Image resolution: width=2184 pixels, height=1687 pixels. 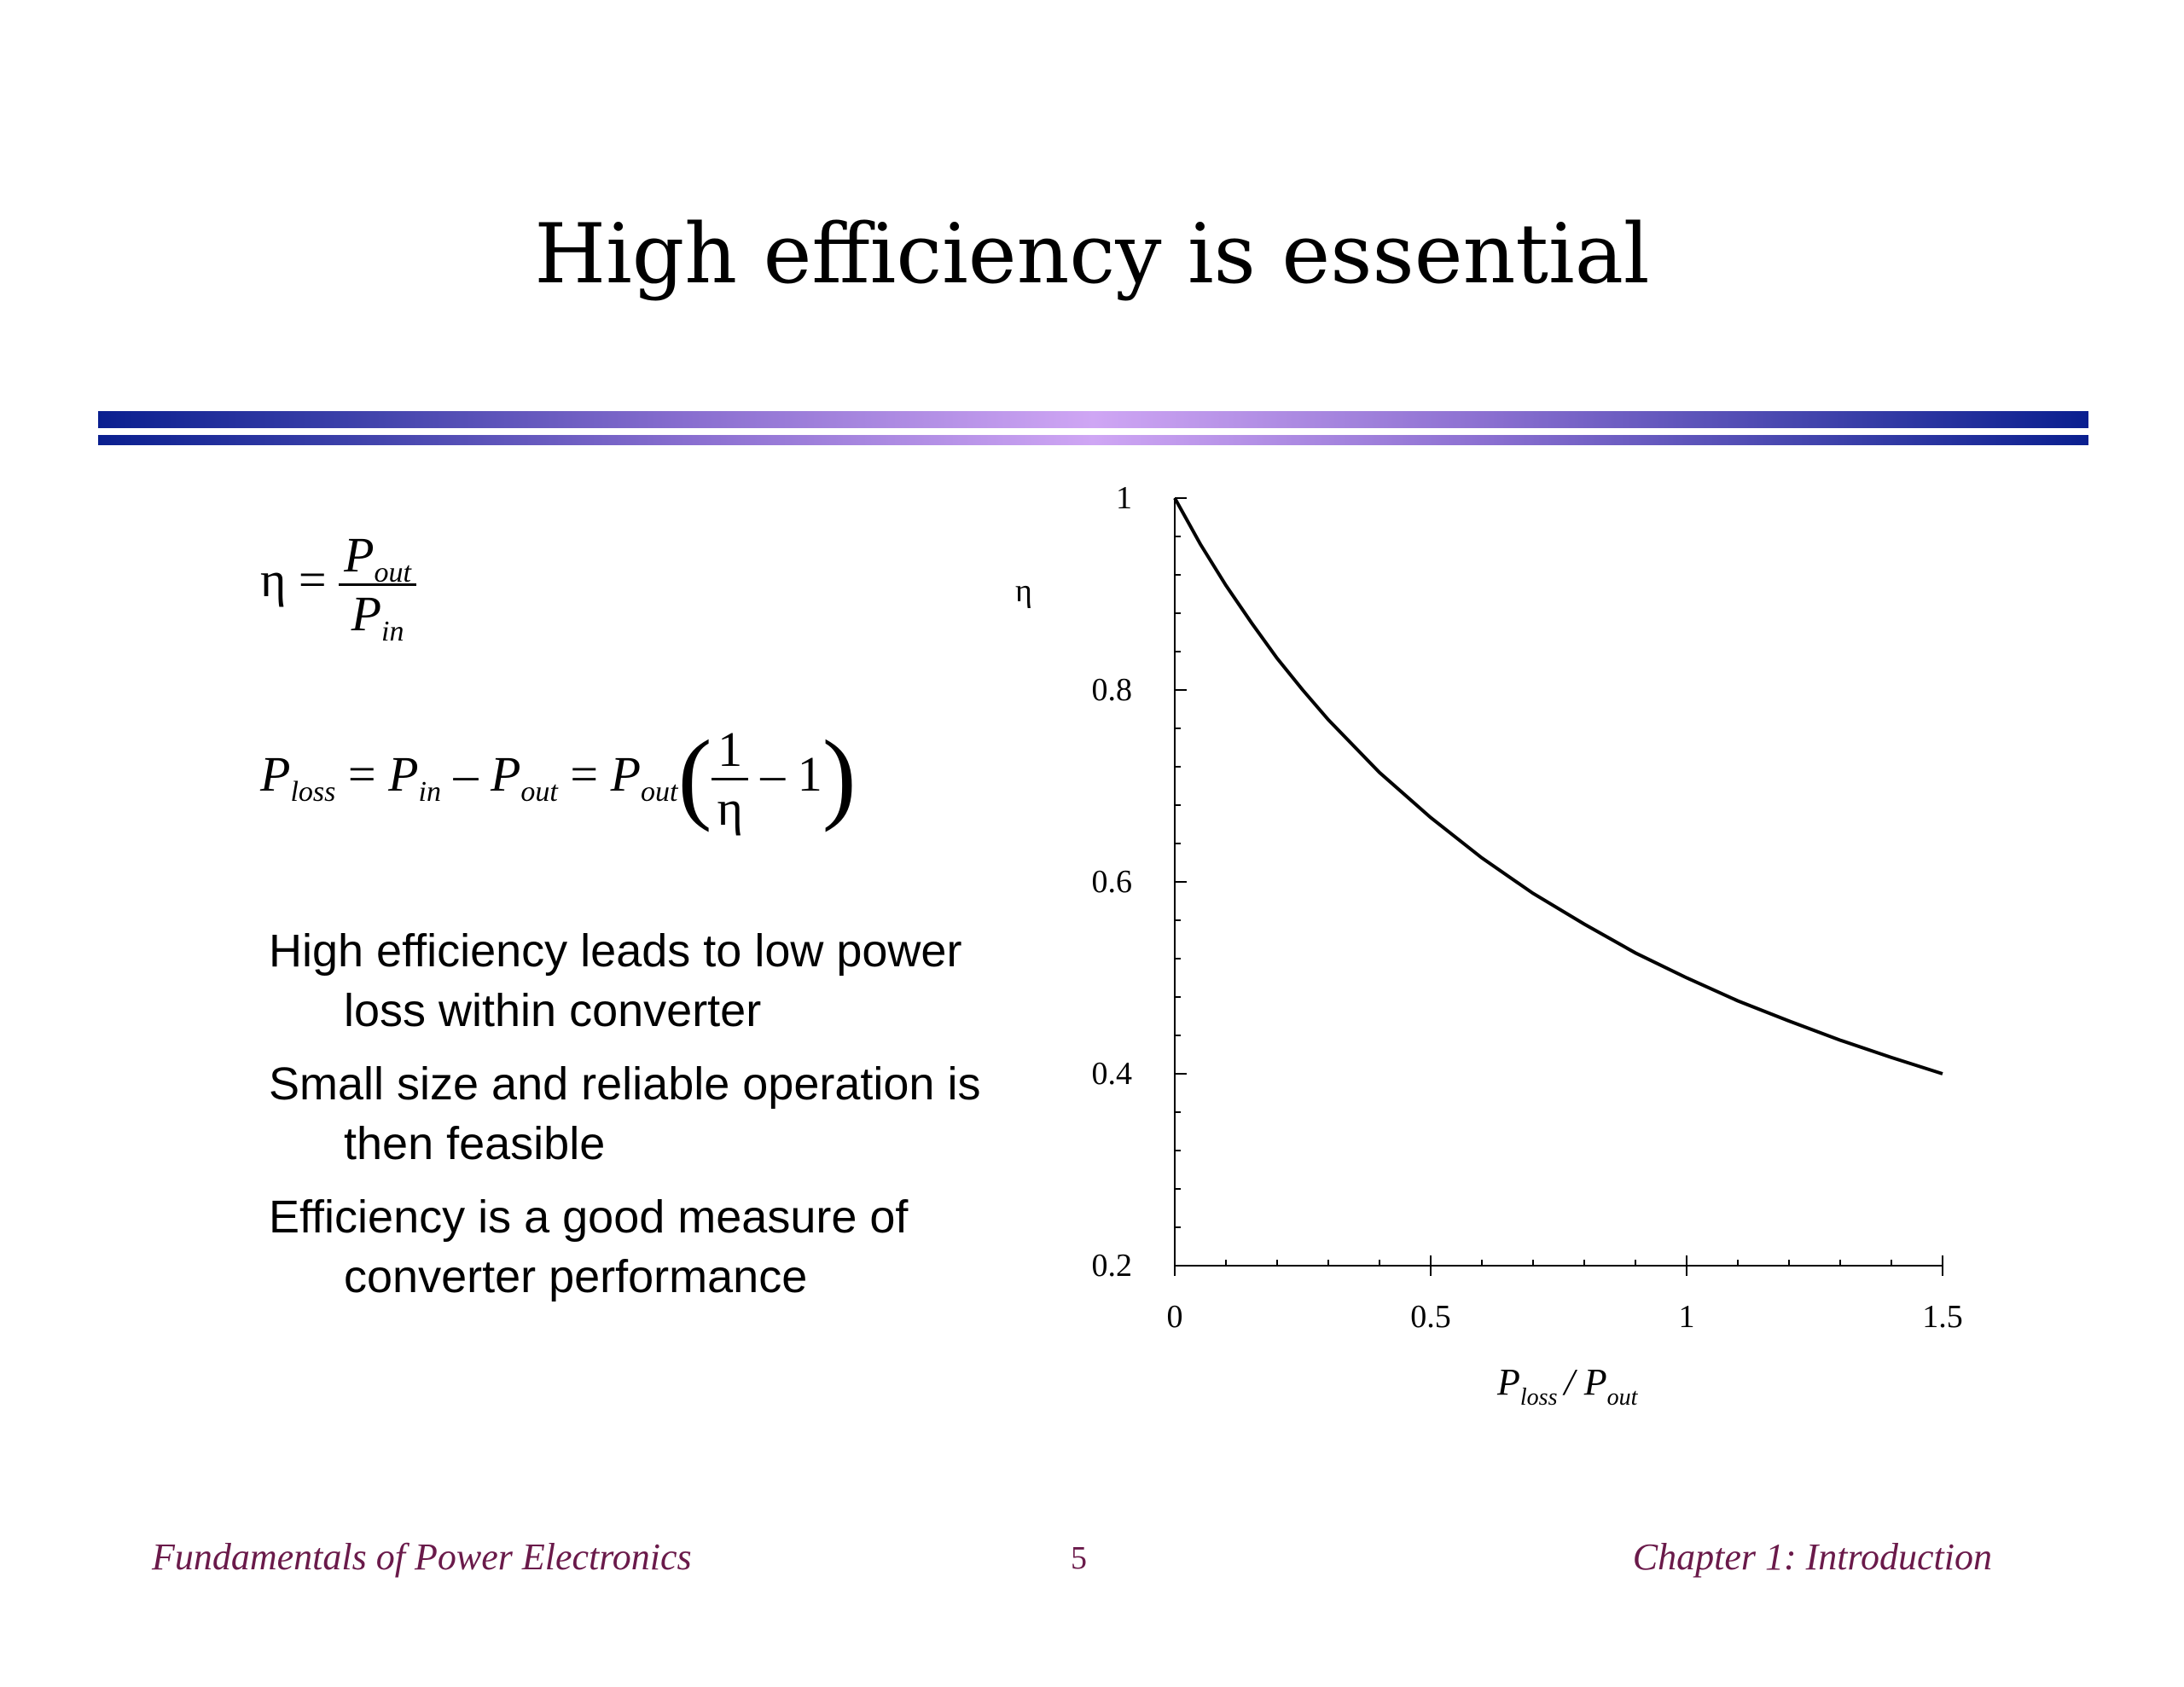 I want to click on efficiency-equation: η = Pout Pin, so click(x=338, y=588).